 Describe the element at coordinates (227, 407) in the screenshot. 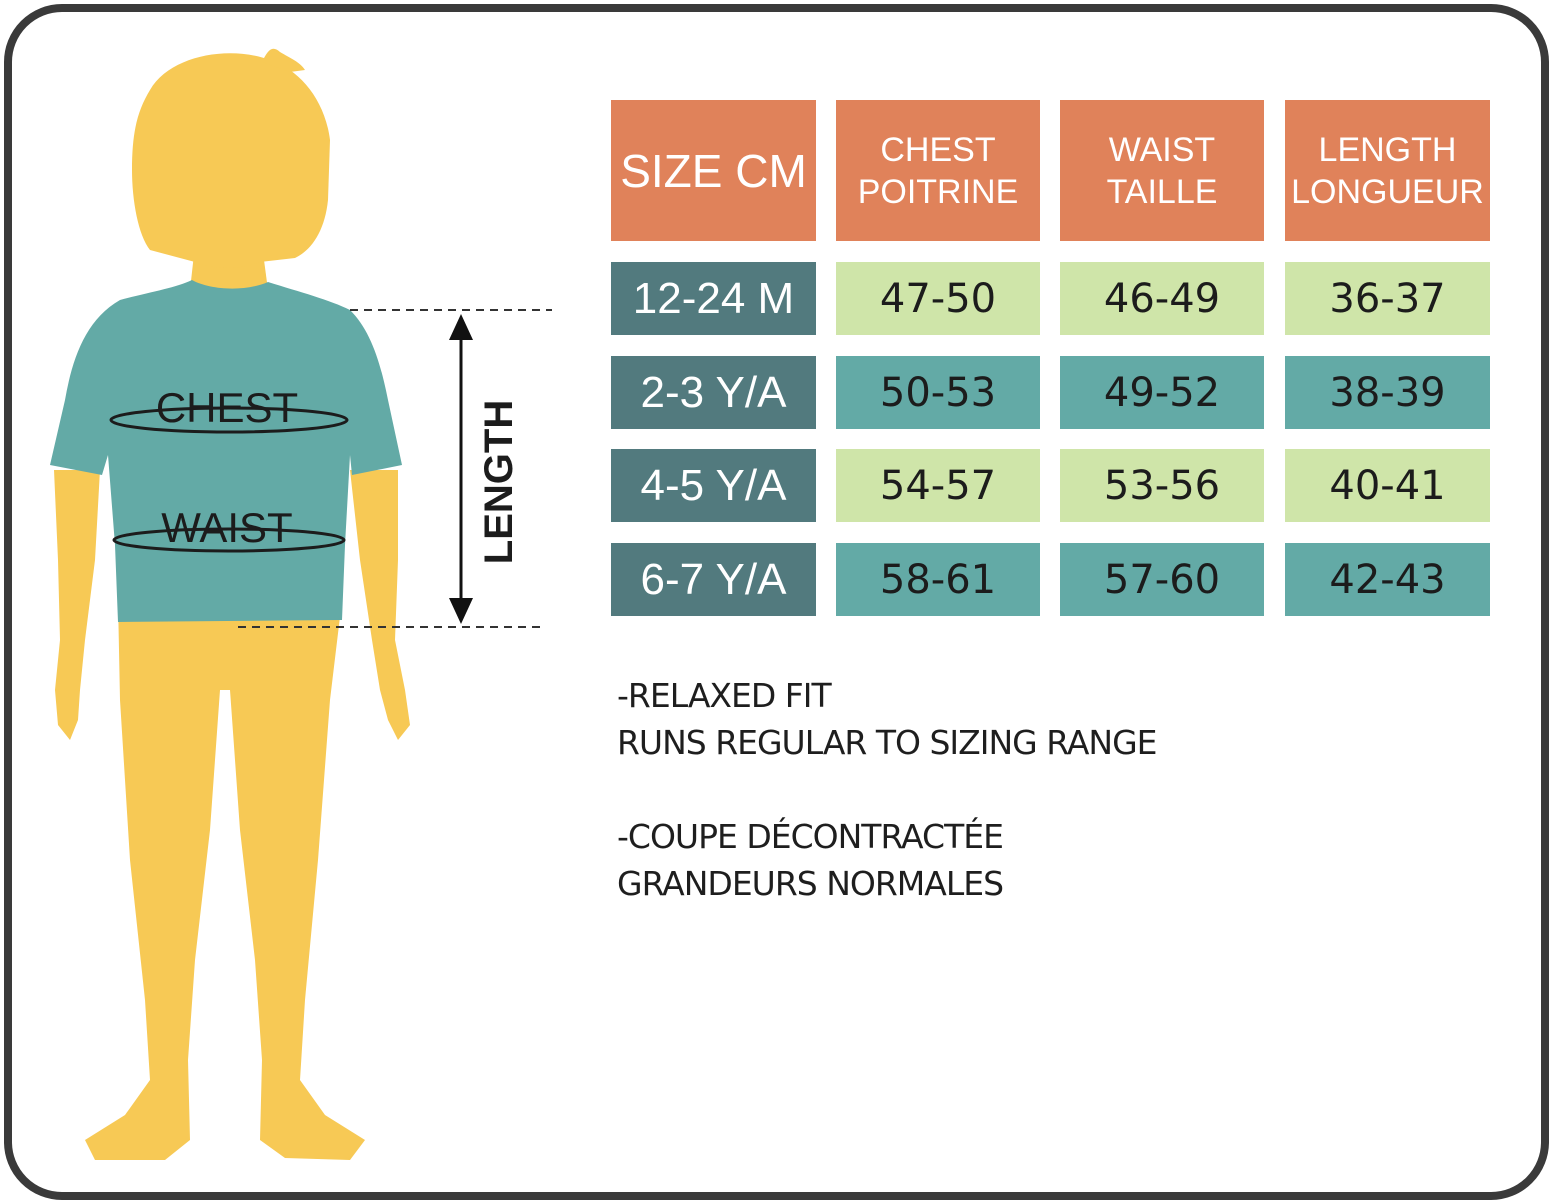

I see `chest-label: CHEST` at that location.